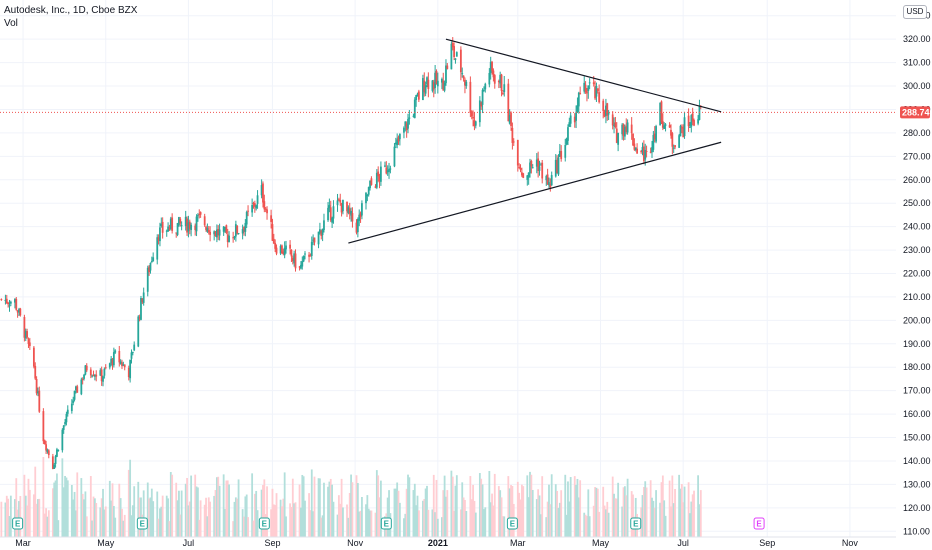  Describe the element at coordinates (535, 192) in the screenshot. I see `ascending-trendline` at that location.